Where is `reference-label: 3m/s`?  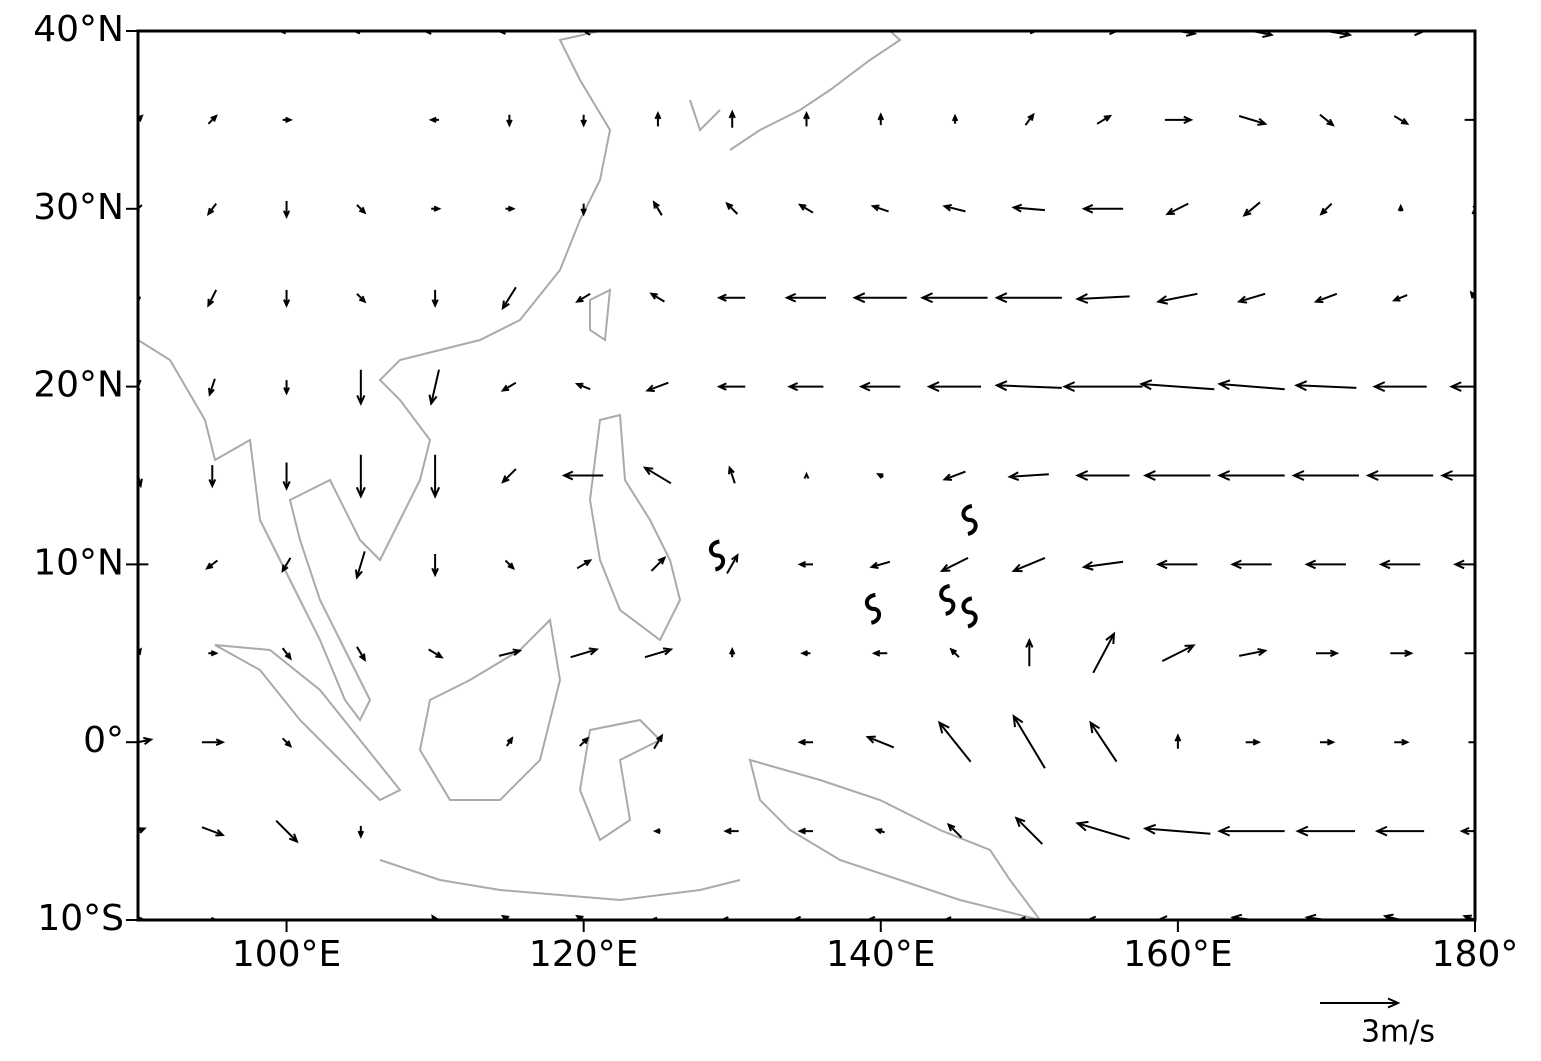 reference-label: 3m/s is located at coordinates (1398, 1032).